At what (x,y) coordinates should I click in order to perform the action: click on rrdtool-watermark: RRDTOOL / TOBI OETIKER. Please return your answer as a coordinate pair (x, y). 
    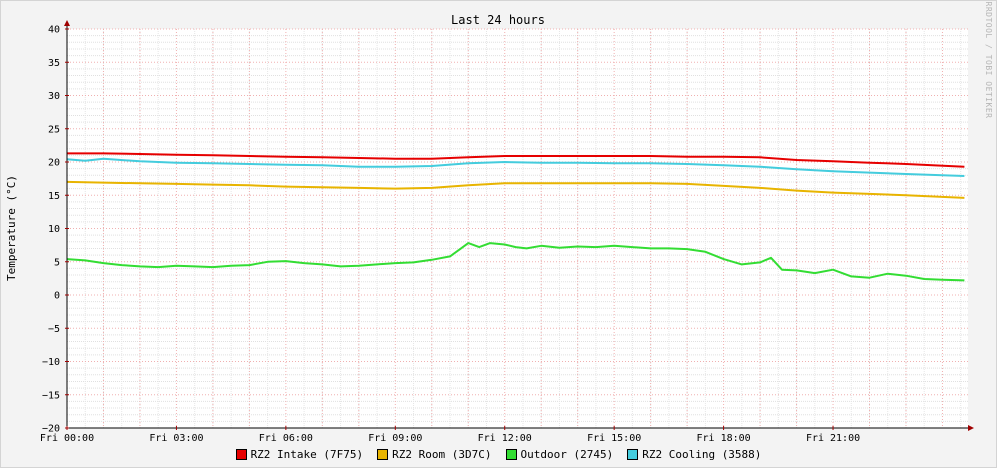
    Looking at the image, I should click on (988, 60).